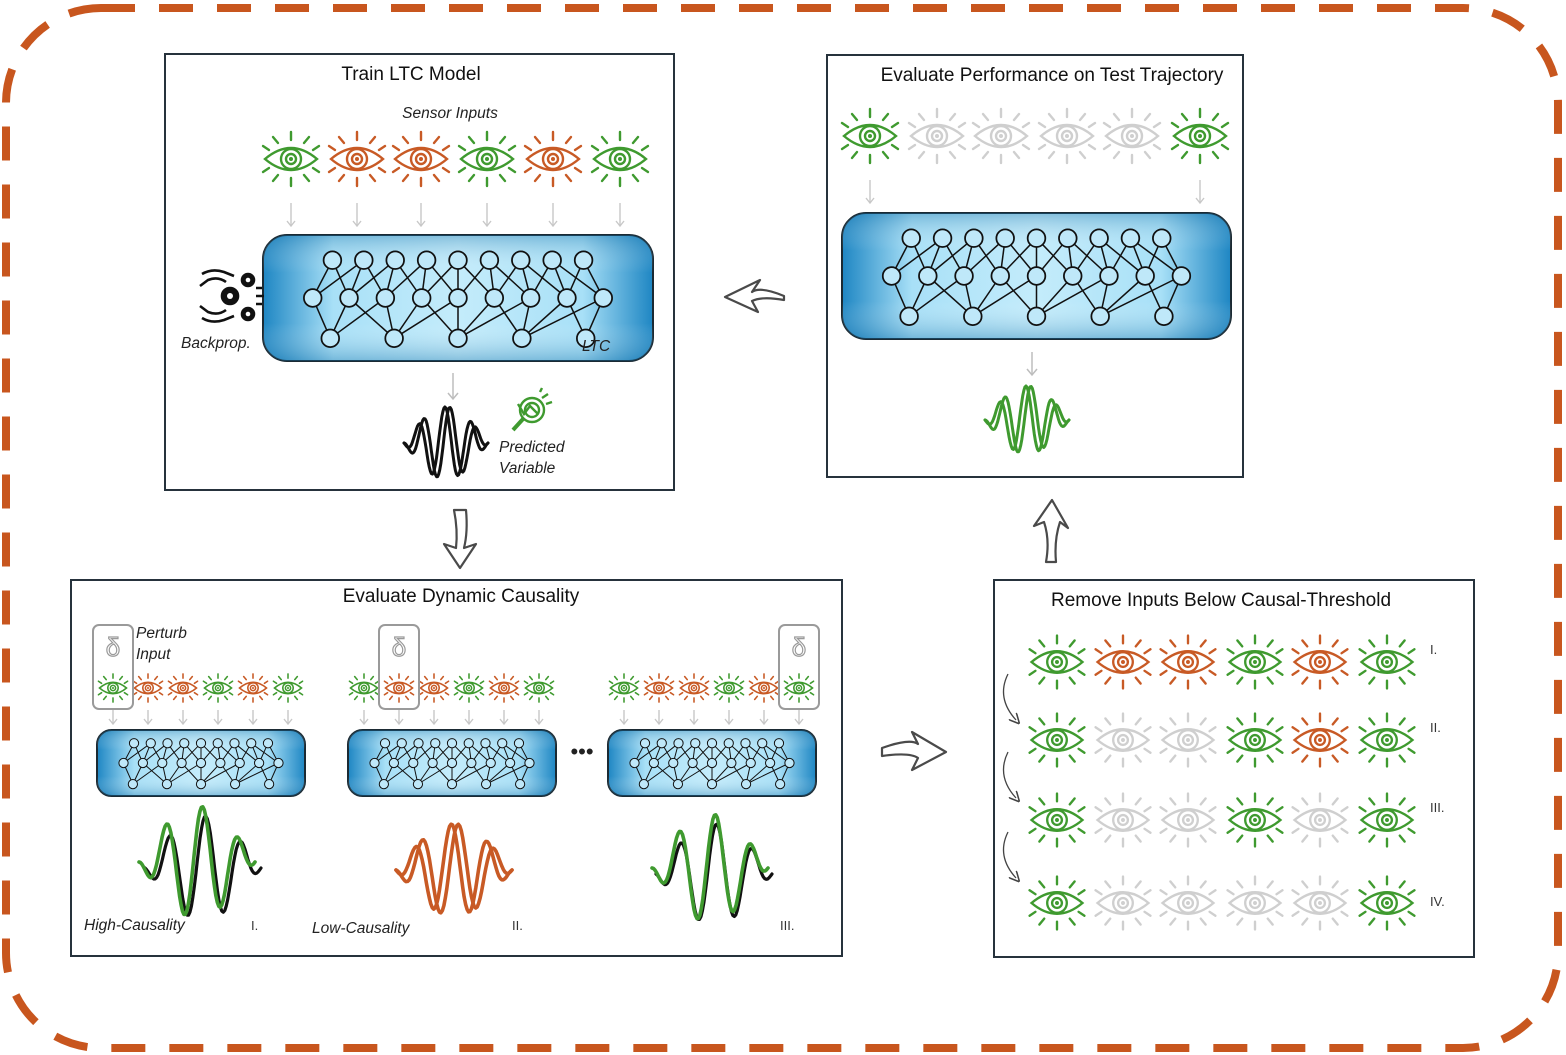 The height and width of the screenshot is (1055, 1566). Describe the element at coordinates (1435, 727) in the screenshot. I see `row-numeral: II.` at that location.